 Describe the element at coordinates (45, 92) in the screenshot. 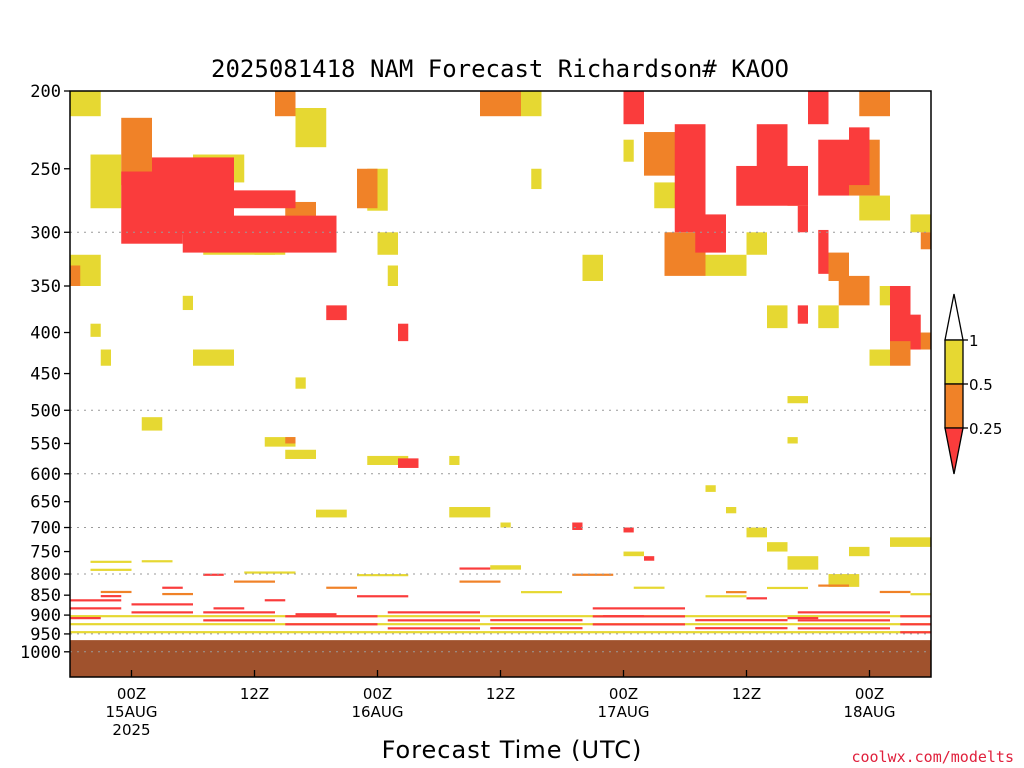

I see `y-tick-label: 200` at that location.